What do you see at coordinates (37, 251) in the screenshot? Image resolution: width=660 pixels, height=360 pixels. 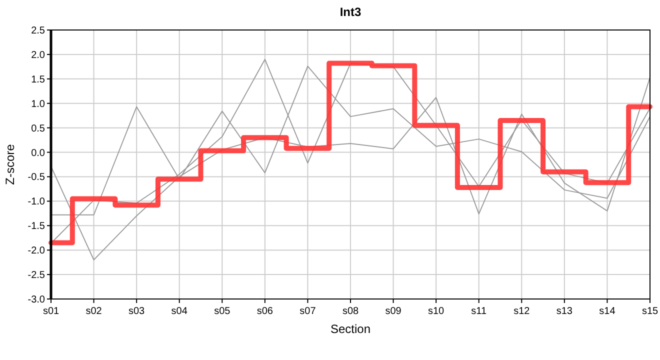 I see `y-tick-label: -2.0` at bounding box center [37, 251].